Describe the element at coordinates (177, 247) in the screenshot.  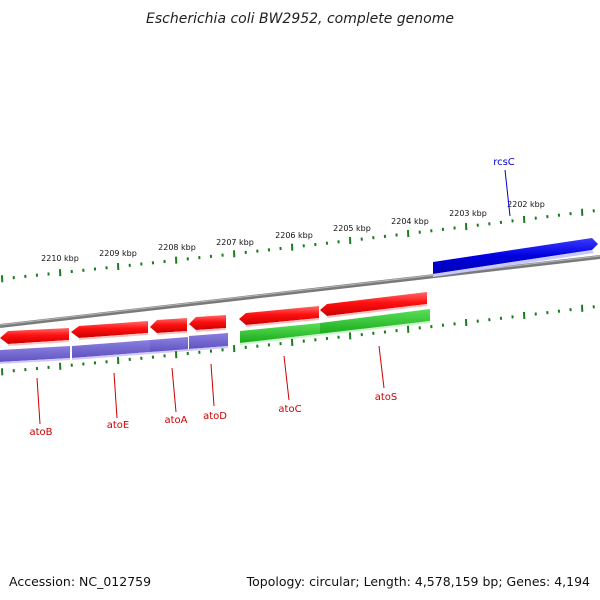
I see `scale-label-2208: 2208 kbp` at that location.